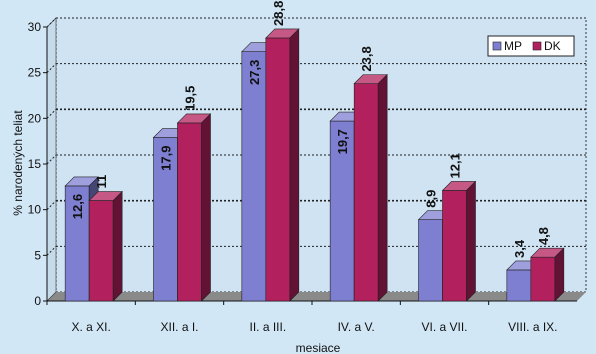 Image resolution: width=596 pixels, height=354 pixels. I want to click on data-label: 19,7, so click(342, 141).